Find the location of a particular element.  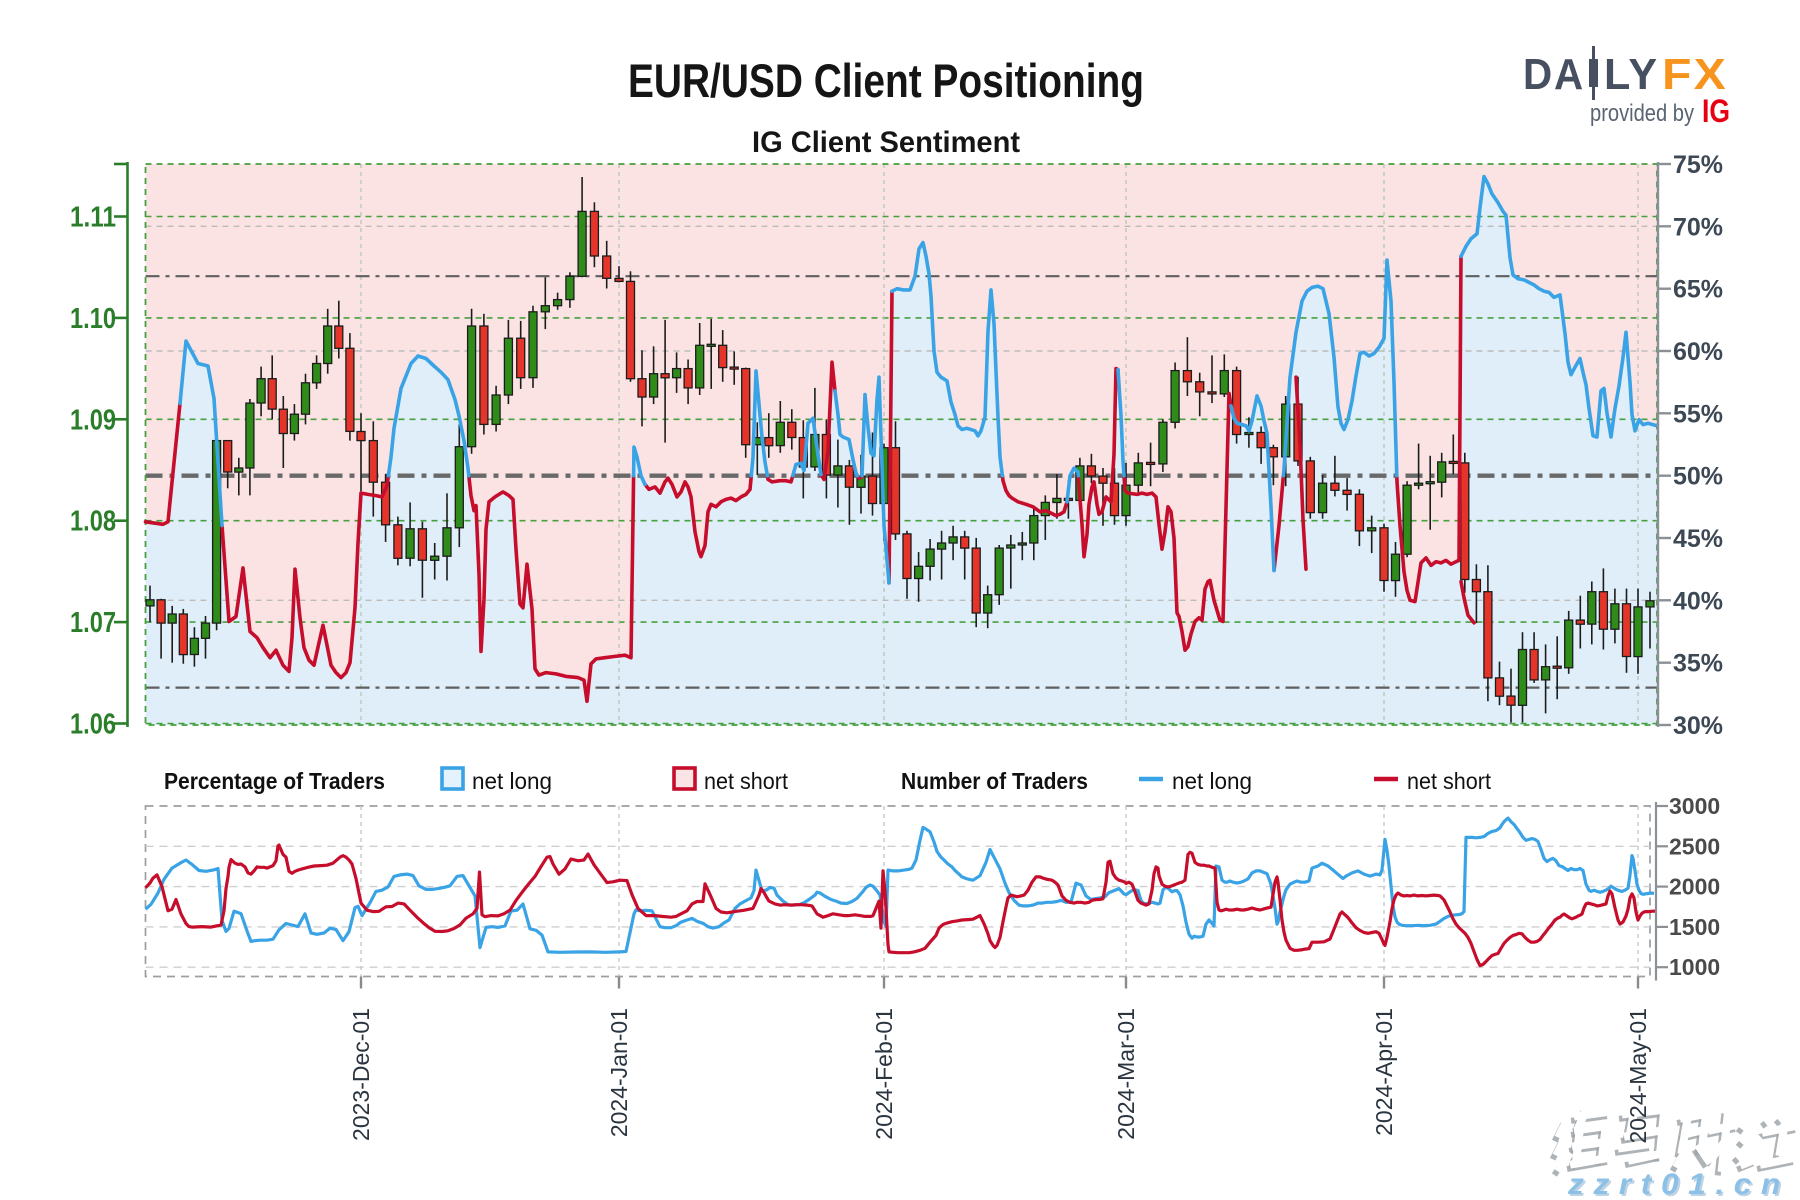

svg-text: Number of Traders is located at coordinates (994, 781).